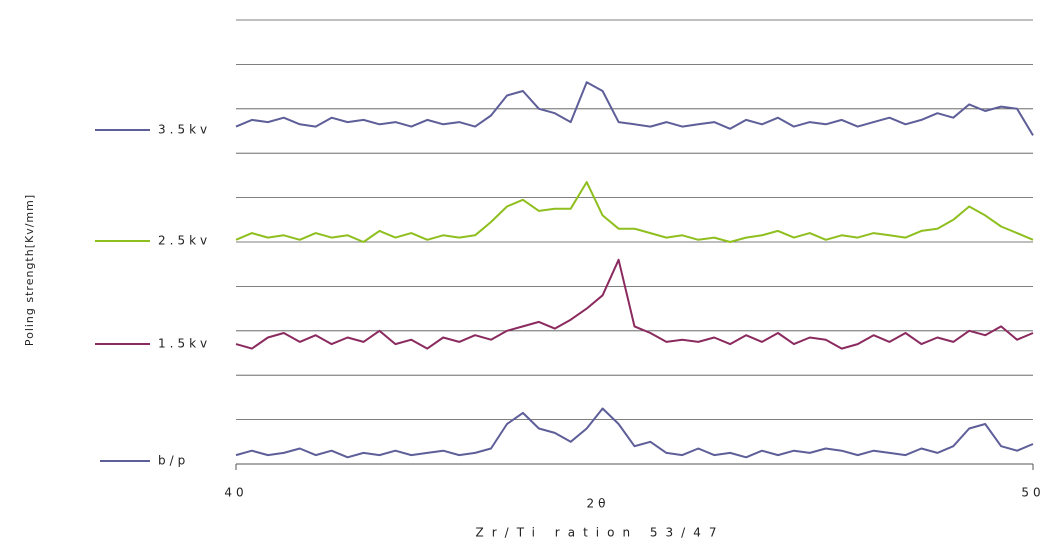  Describe the element at coordinates (184, 241) in the screenshot. I see `legend-label: 2.5kv` at that location.